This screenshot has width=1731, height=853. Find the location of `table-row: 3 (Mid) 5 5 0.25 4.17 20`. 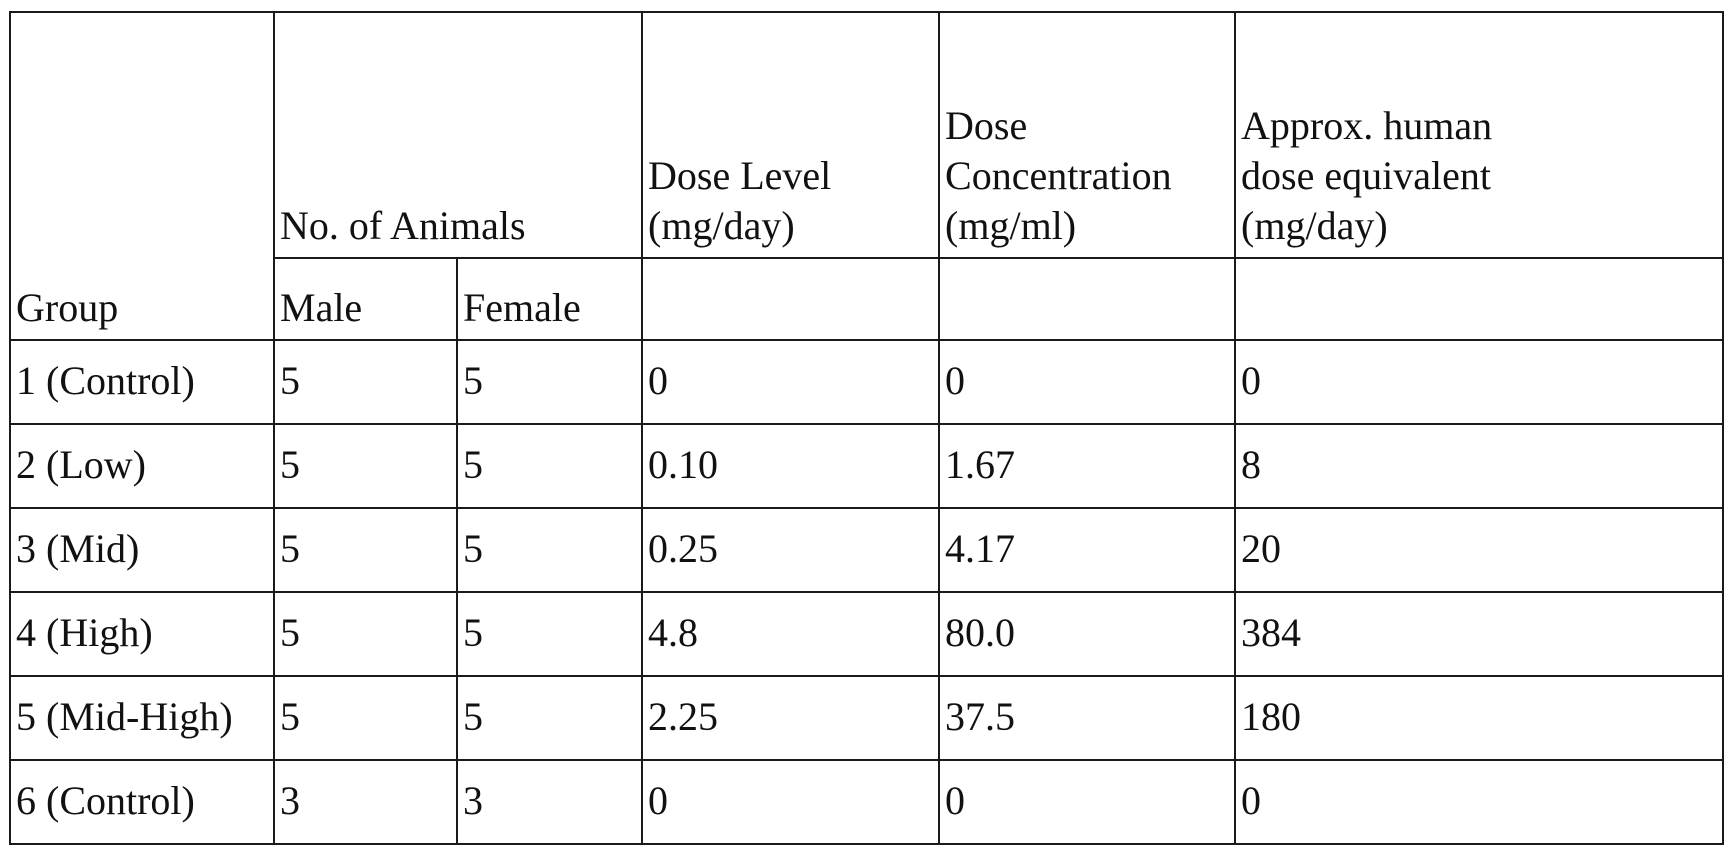

table-row: 3 (Mid) 5 5 0.25 4.17 20 is located at coordinates (866, 550).